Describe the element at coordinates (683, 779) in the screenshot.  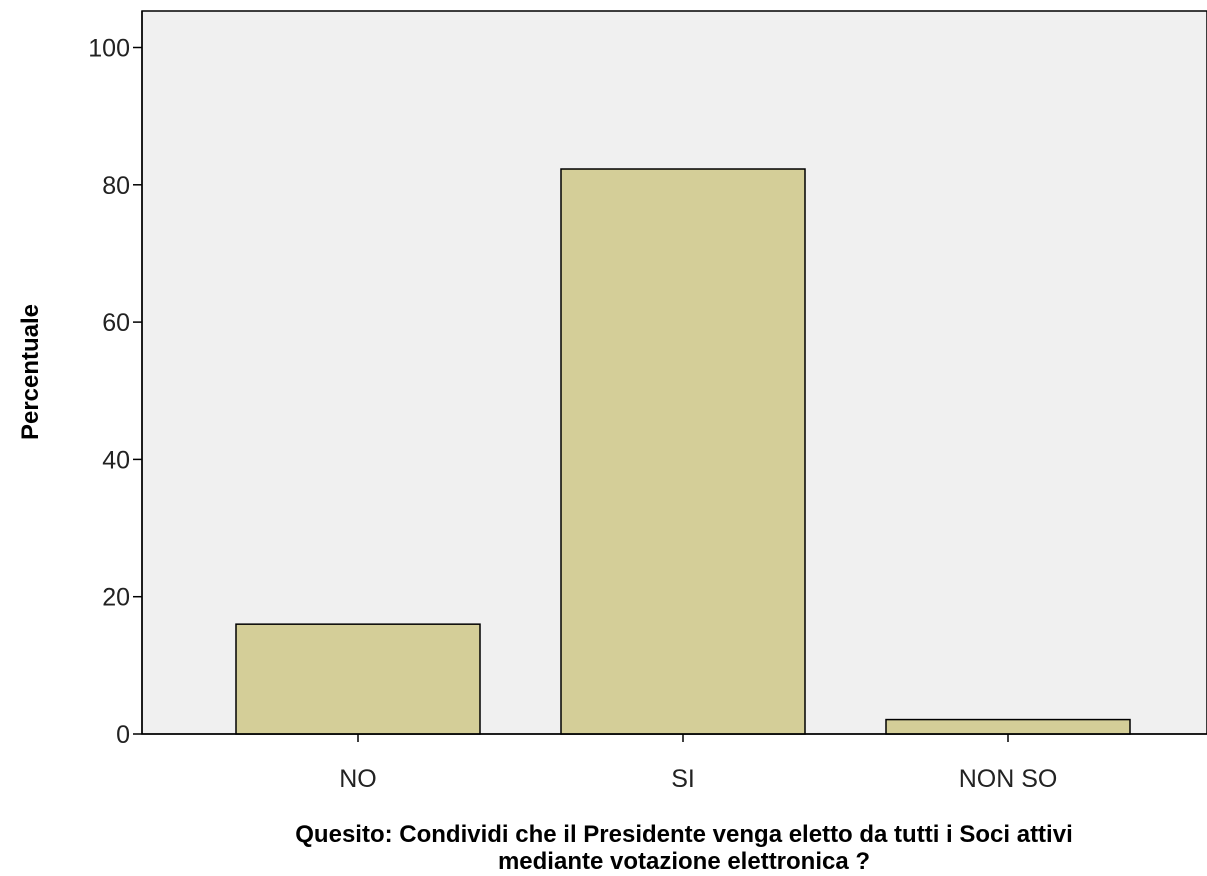
I see `x-tick-label: SI` at that location.